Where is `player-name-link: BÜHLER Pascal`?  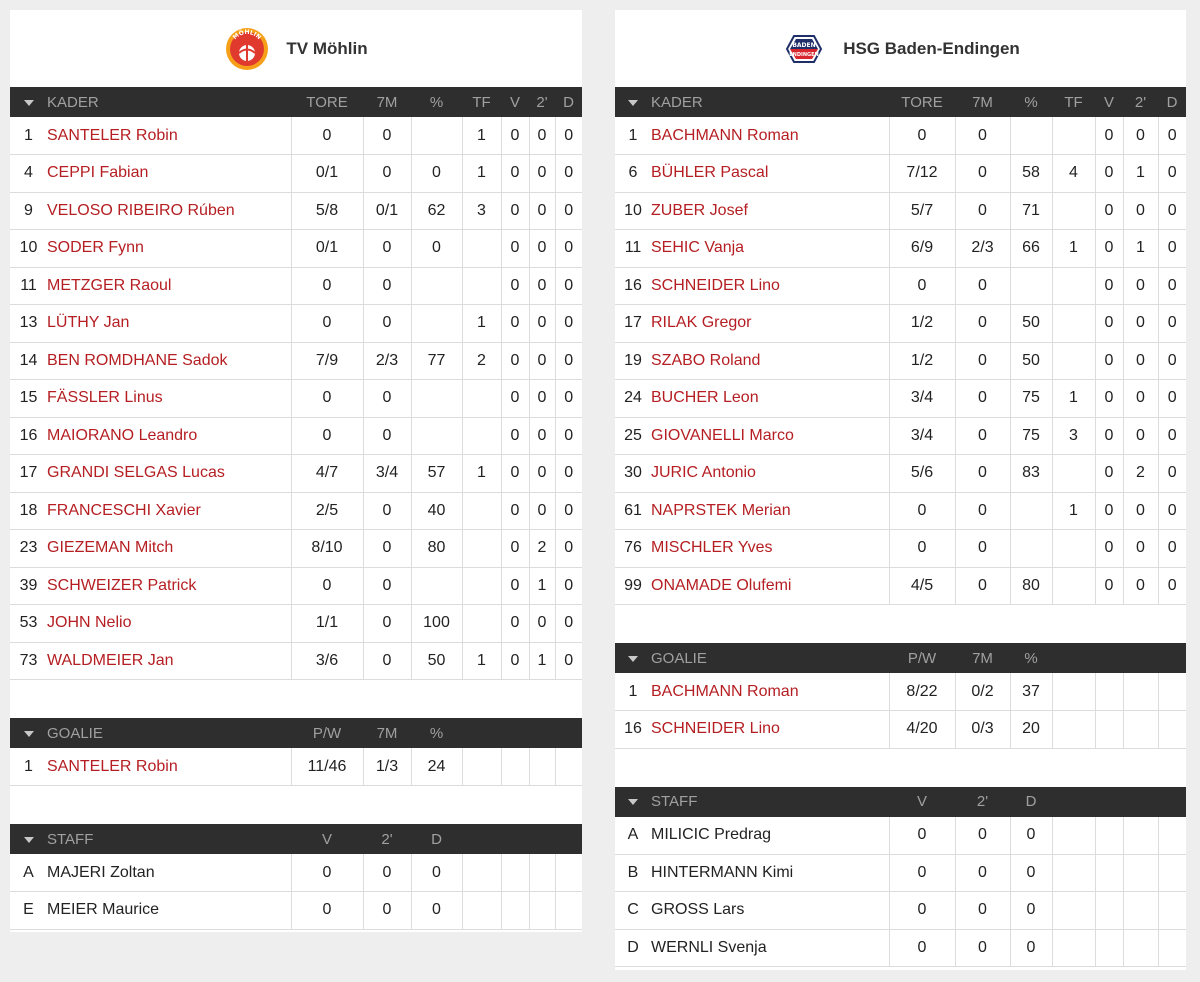 player-name-link: BÜHLER Pascal is located at coordinates (770, 173).